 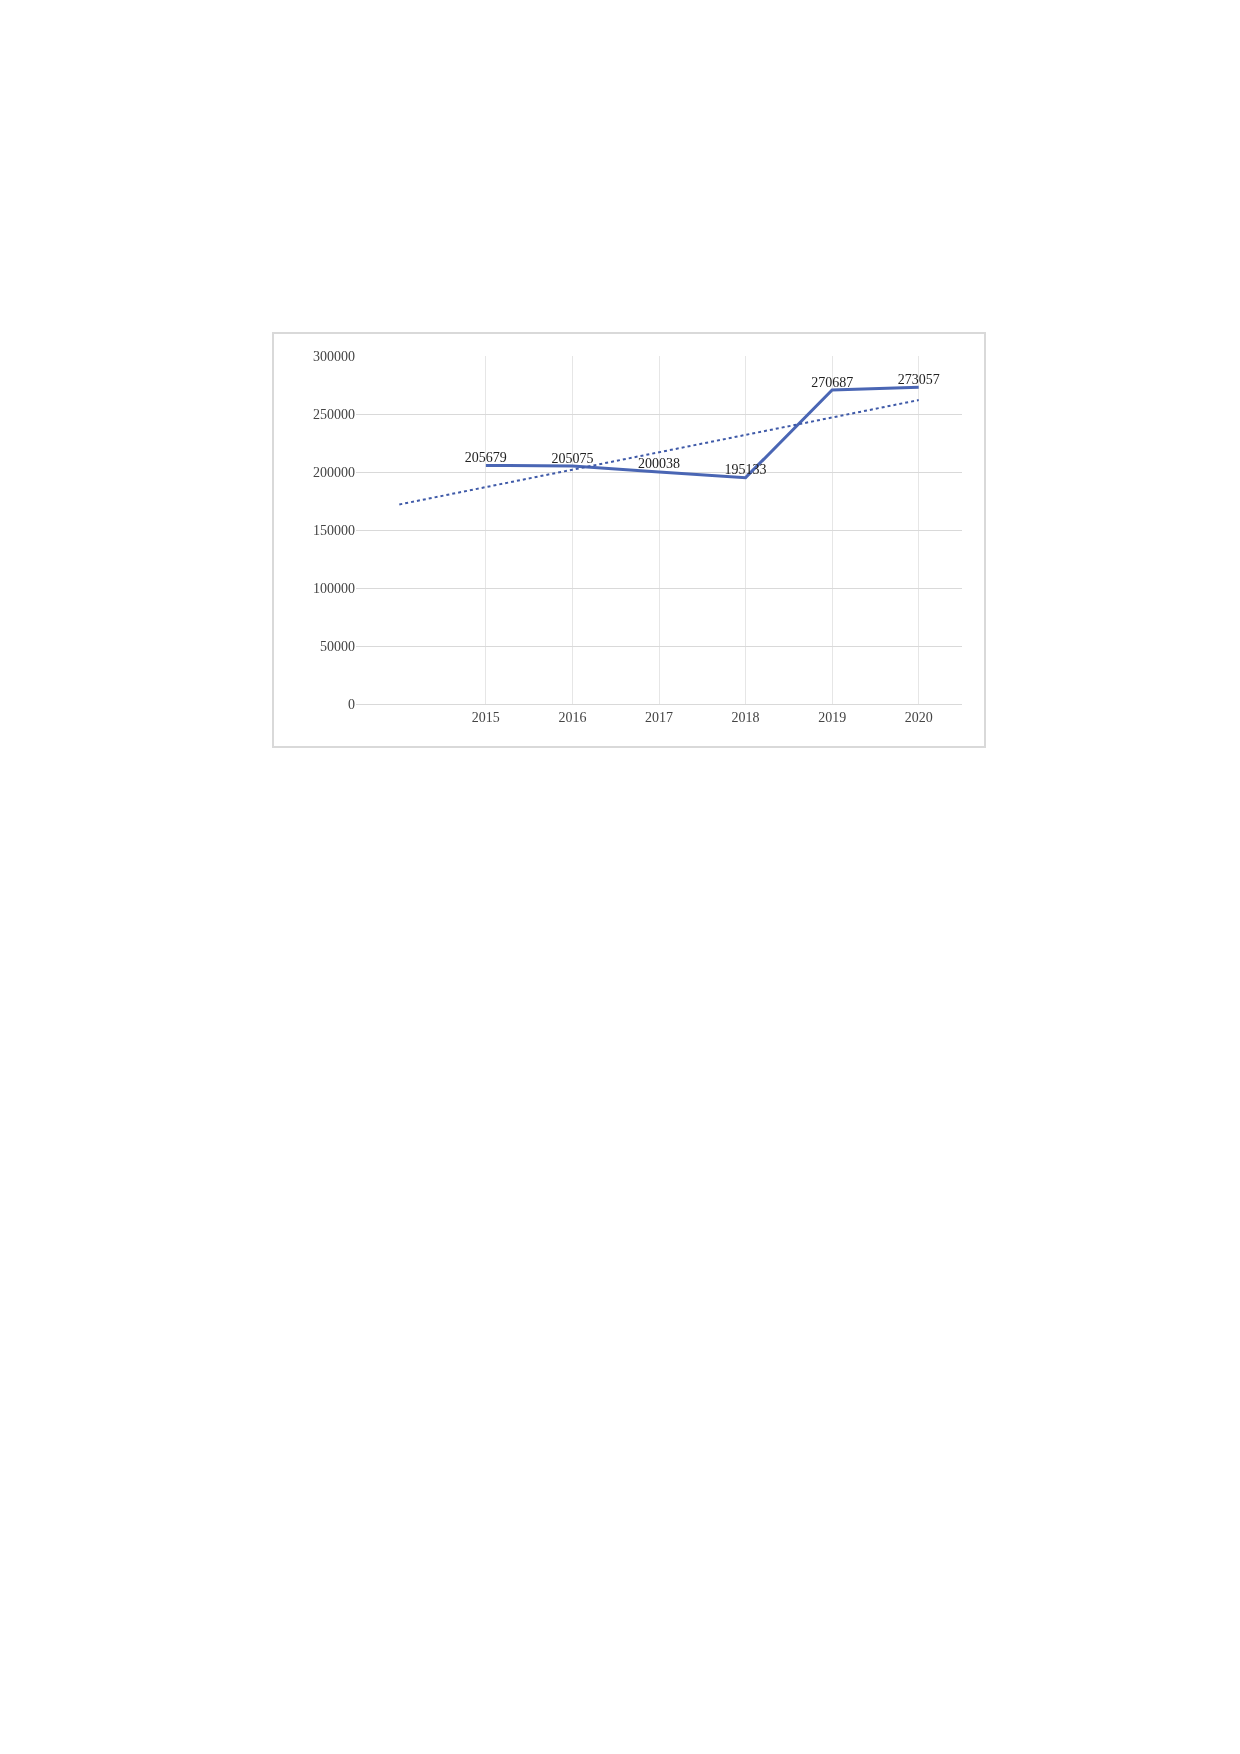 I want to click on x-tick-label: 2017, so click(x=659, y=717).